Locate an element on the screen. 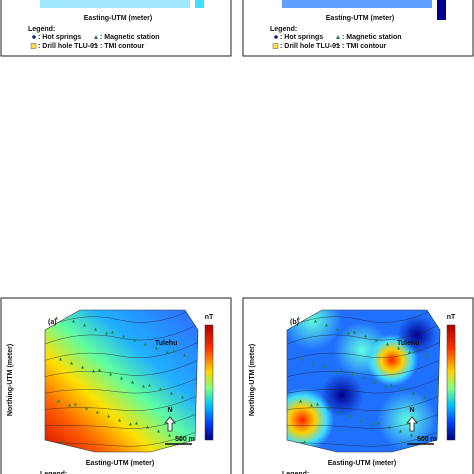 The width and height of the screenshot is (474, 474). map-fragment is located at coordinates (115, 4).